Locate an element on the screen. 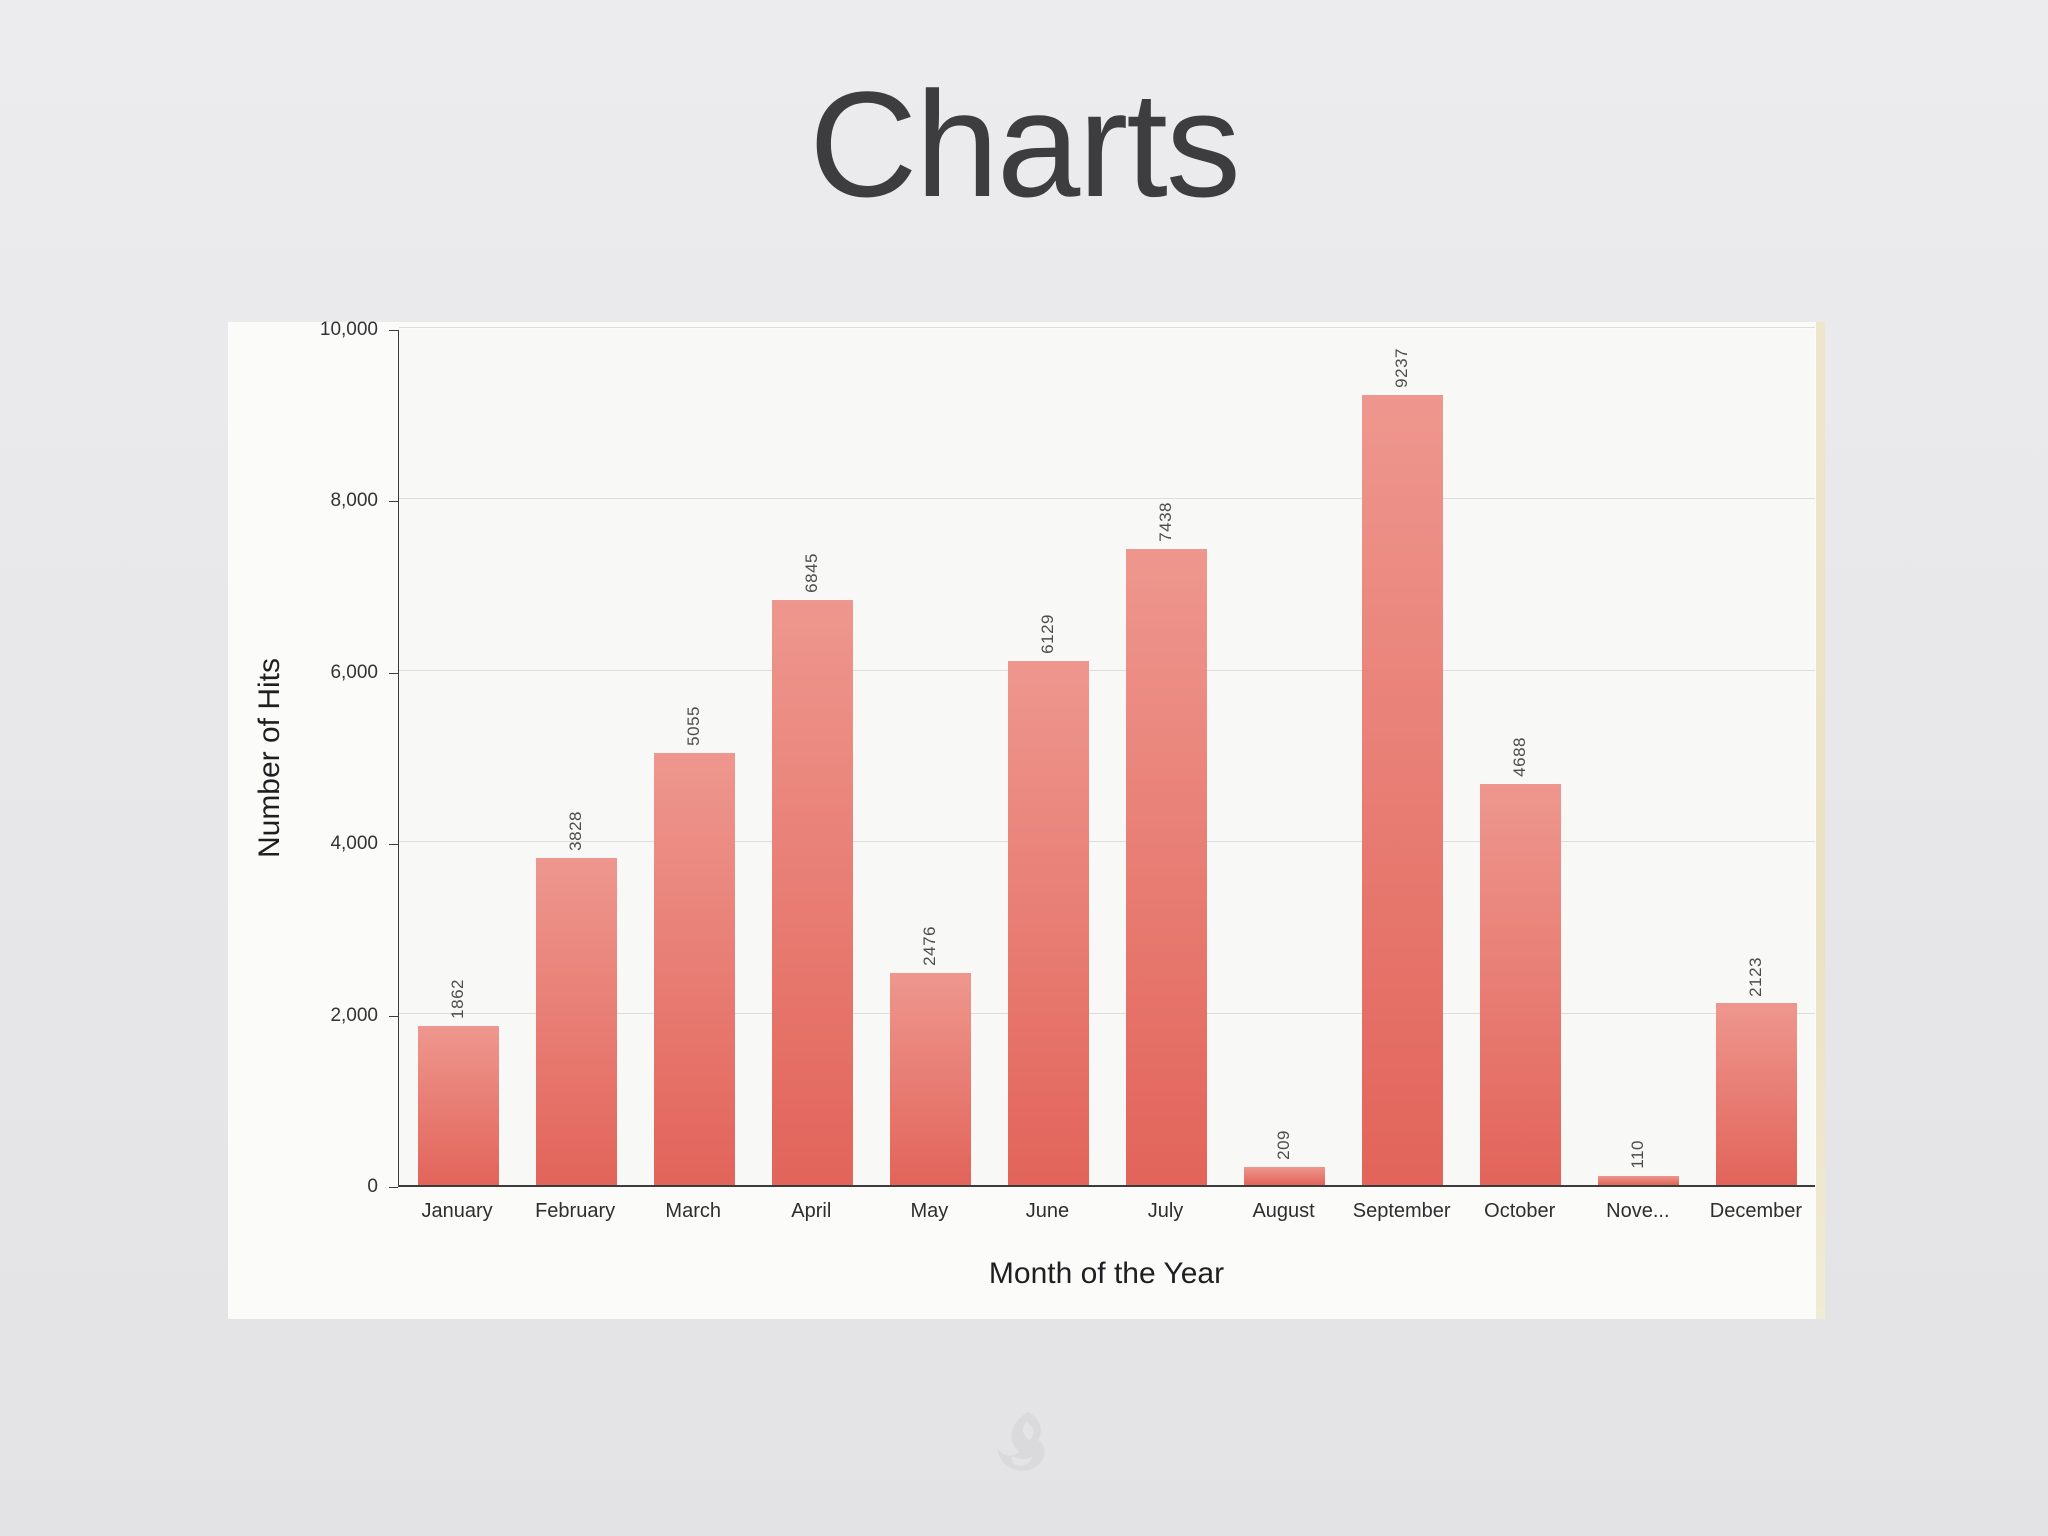 The image size is (2048, 1536). bar-column: 110 is located at coordinates (1638, 757).